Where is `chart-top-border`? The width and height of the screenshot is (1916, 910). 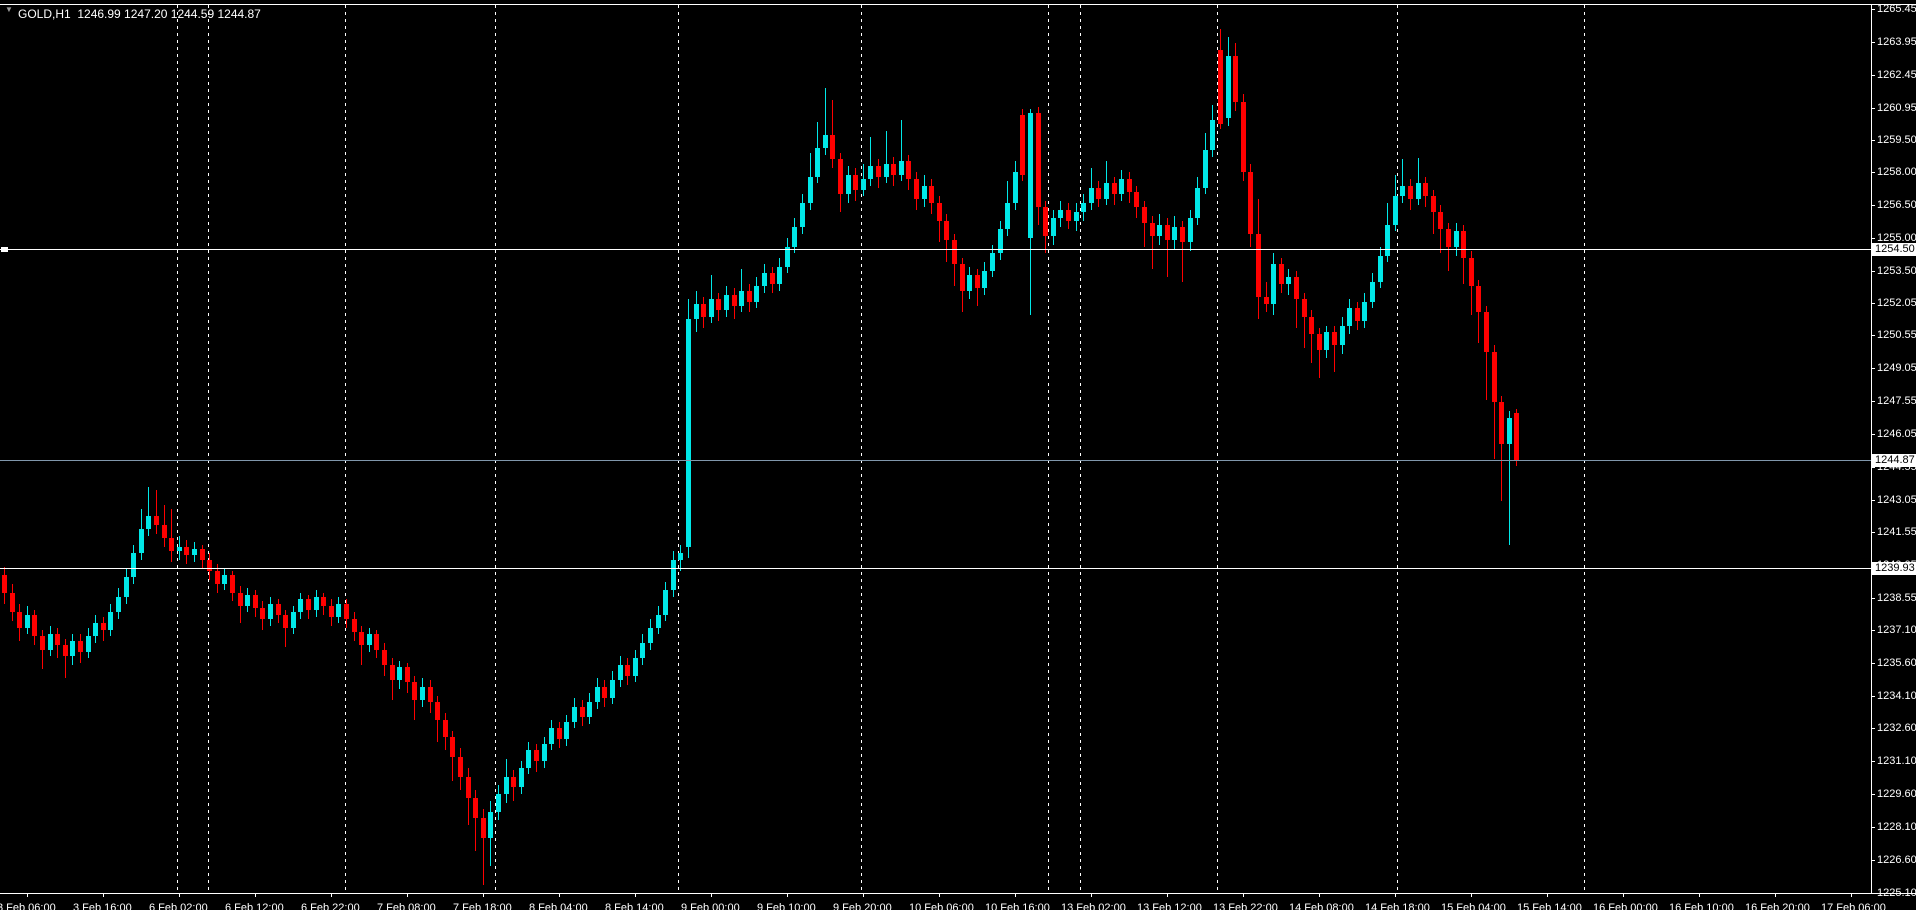 chart-top-border is located at coordinates (958, 4).